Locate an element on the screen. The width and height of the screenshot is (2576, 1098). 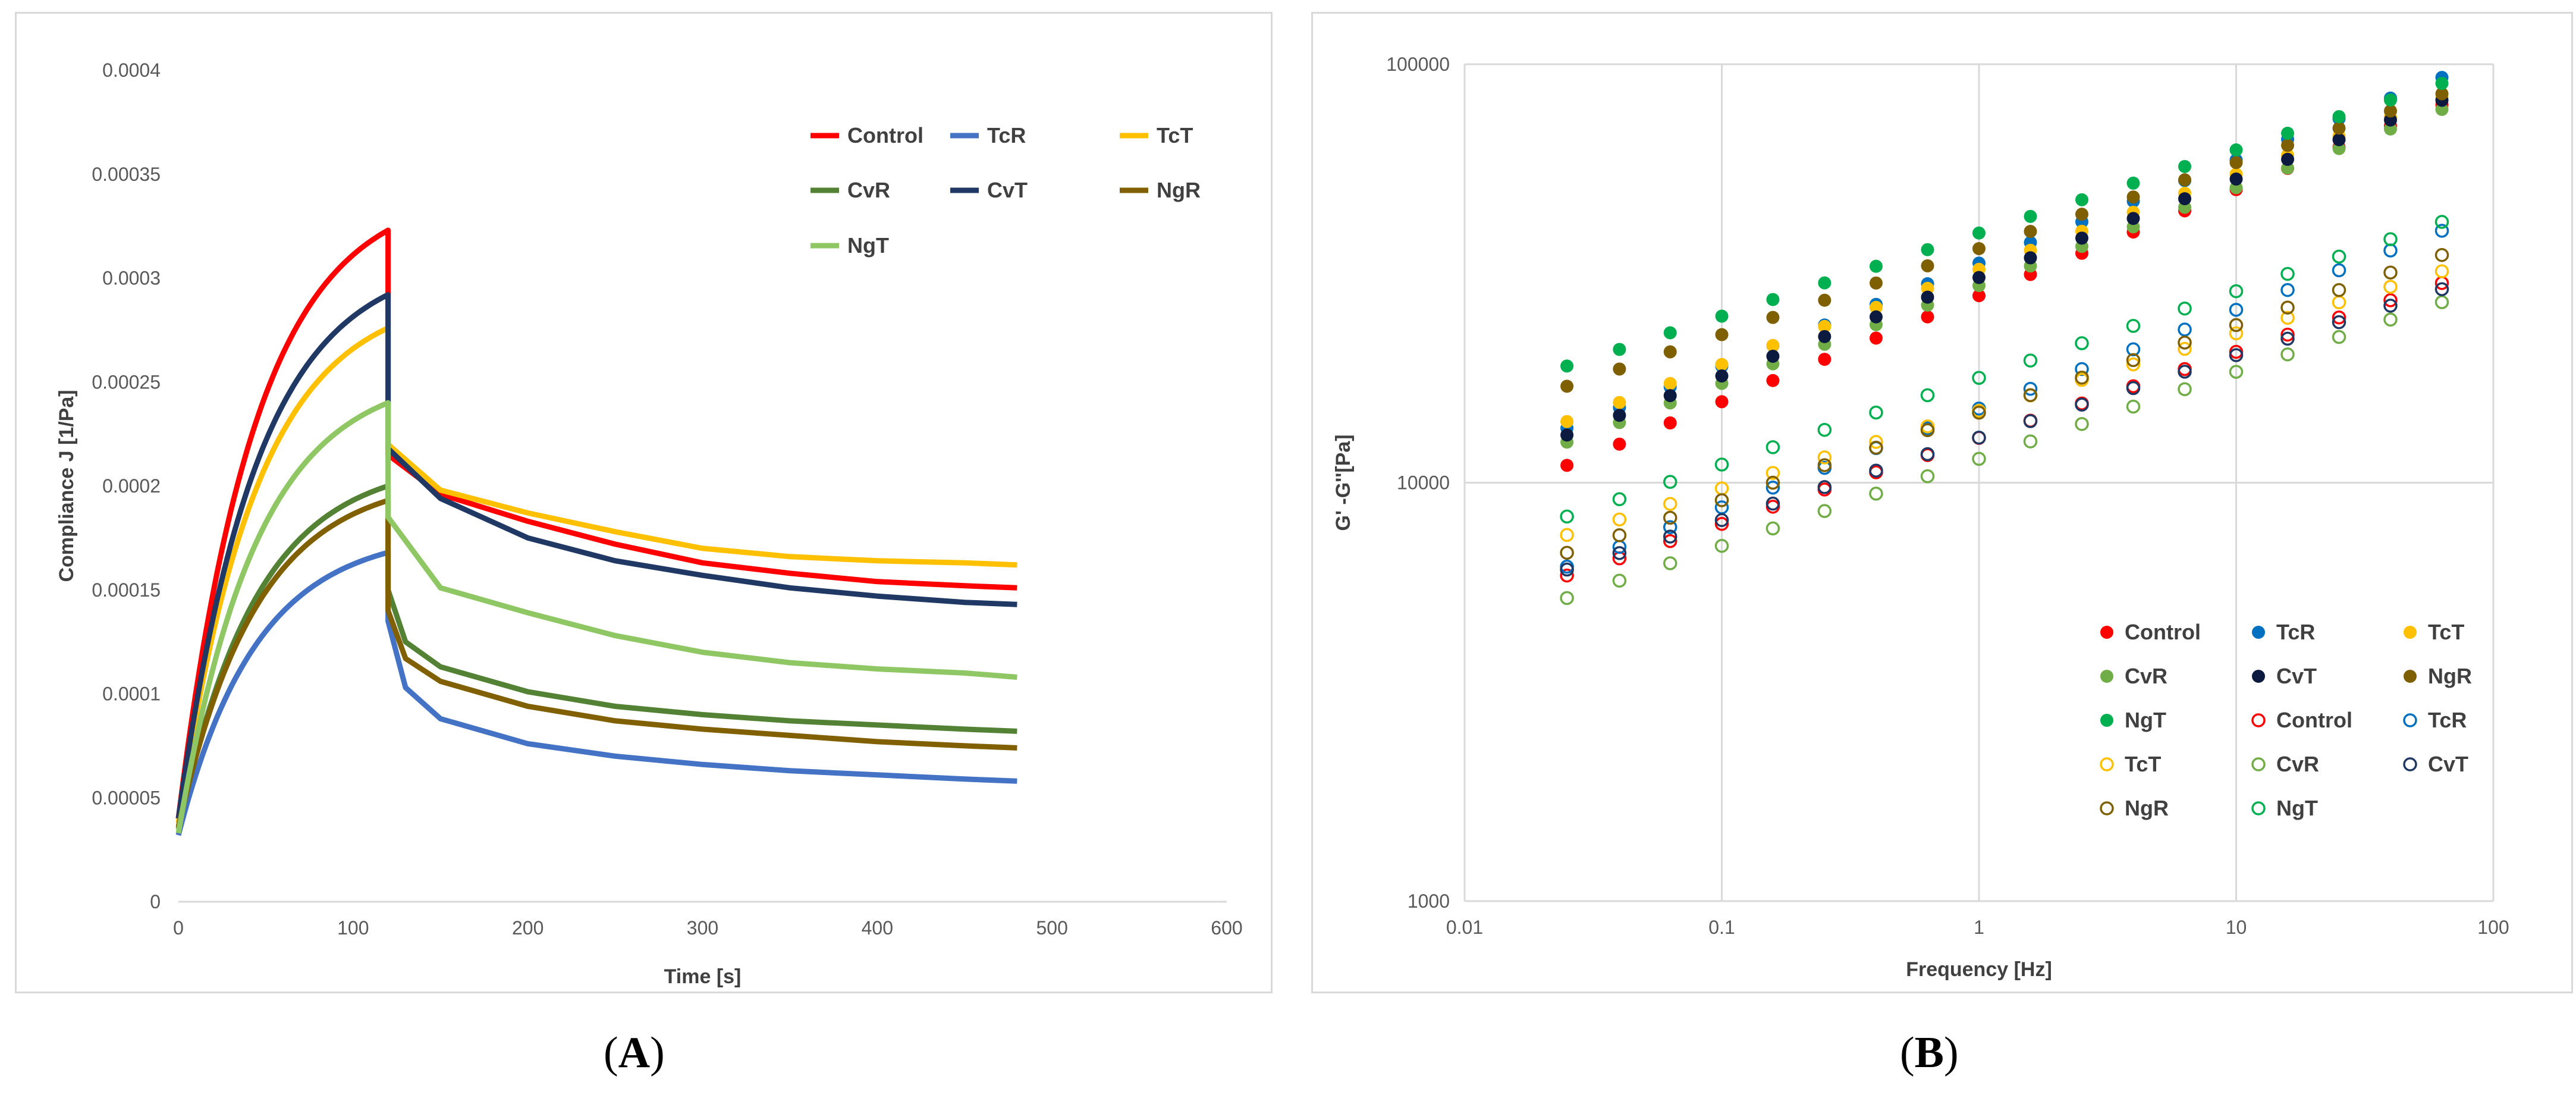
series-hollow-control is located at coordinates (2004, 429).